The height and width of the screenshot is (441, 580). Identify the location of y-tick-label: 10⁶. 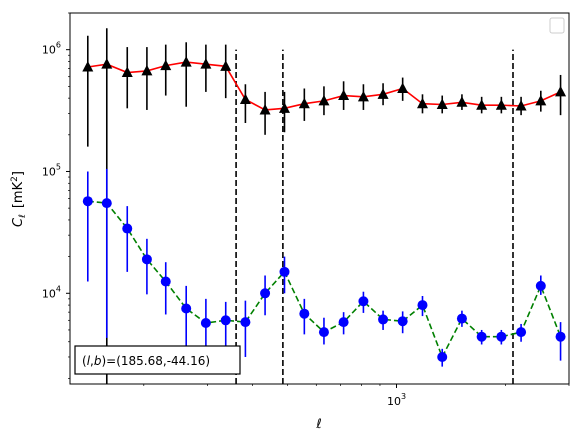
(51, 49).